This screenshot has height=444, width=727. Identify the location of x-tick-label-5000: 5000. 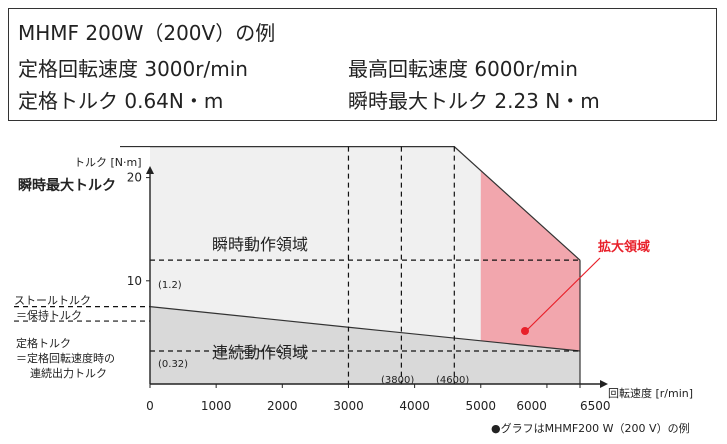
(480, 406).